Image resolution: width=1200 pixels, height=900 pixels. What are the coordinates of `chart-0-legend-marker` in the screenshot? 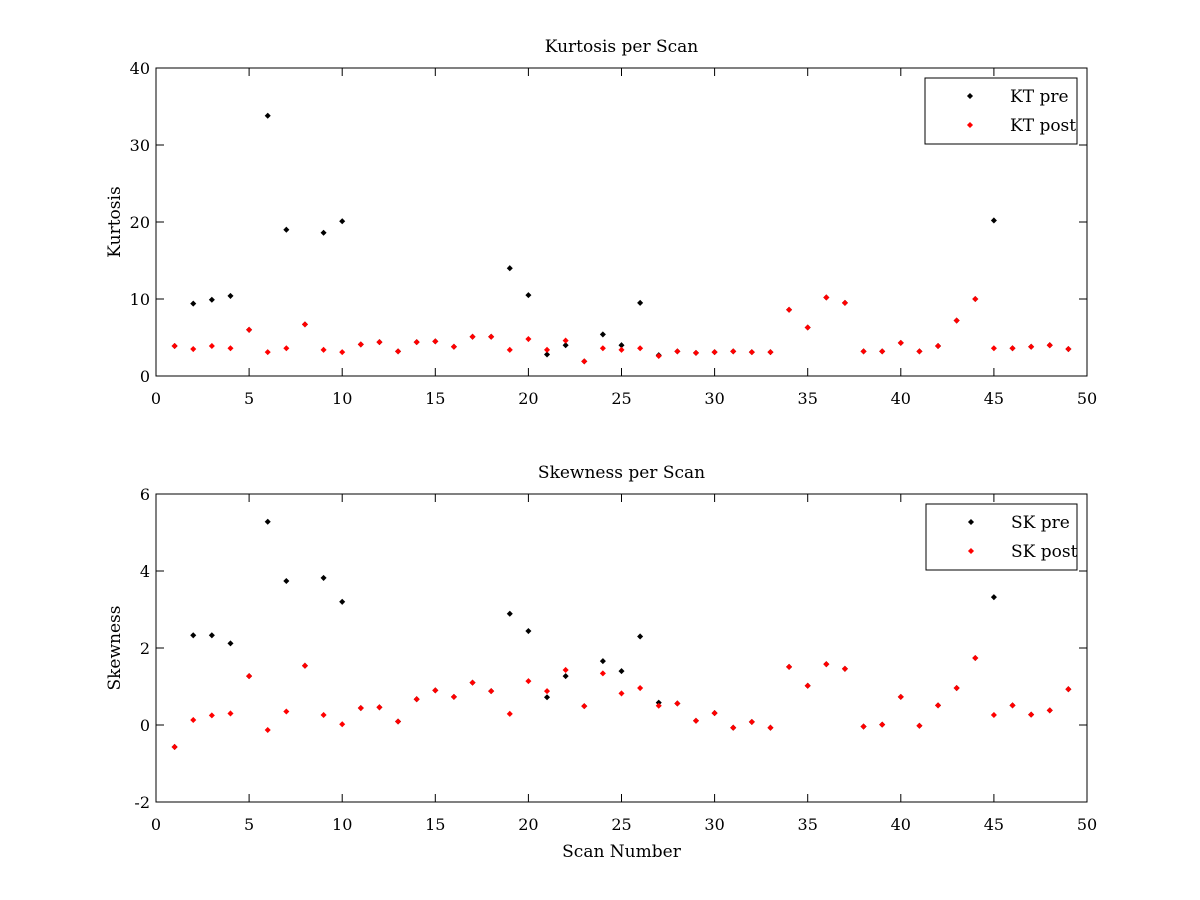 It's located at (970, 96).